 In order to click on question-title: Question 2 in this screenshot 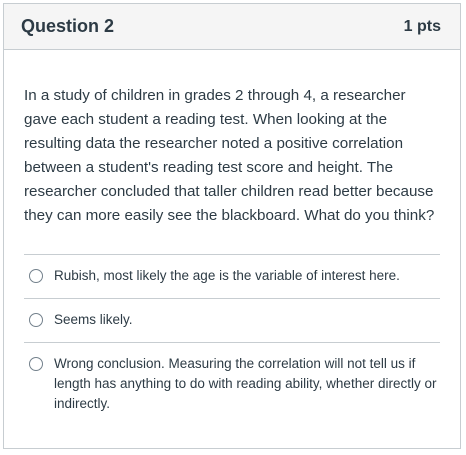, I will do `click(68, 26)`.